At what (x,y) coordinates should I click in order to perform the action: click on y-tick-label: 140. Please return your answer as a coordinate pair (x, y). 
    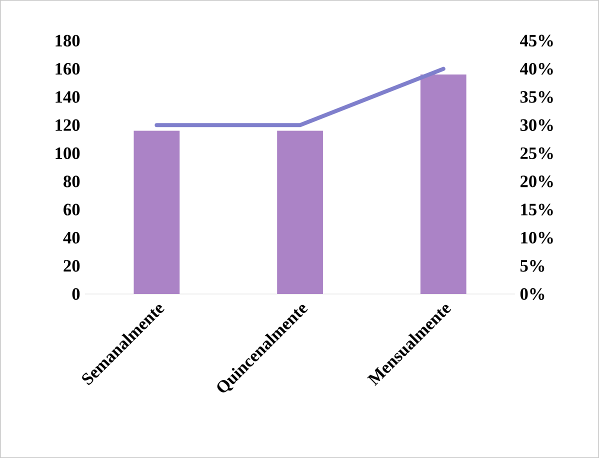
    Looking at the image, I should click on (68, 97).